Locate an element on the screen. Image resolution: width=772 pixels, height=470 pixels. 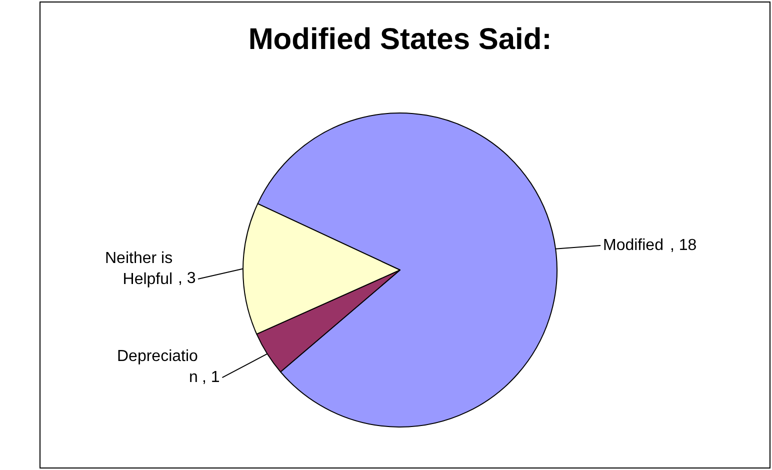
data-label: , 3 is located at coordinates (187, 278).